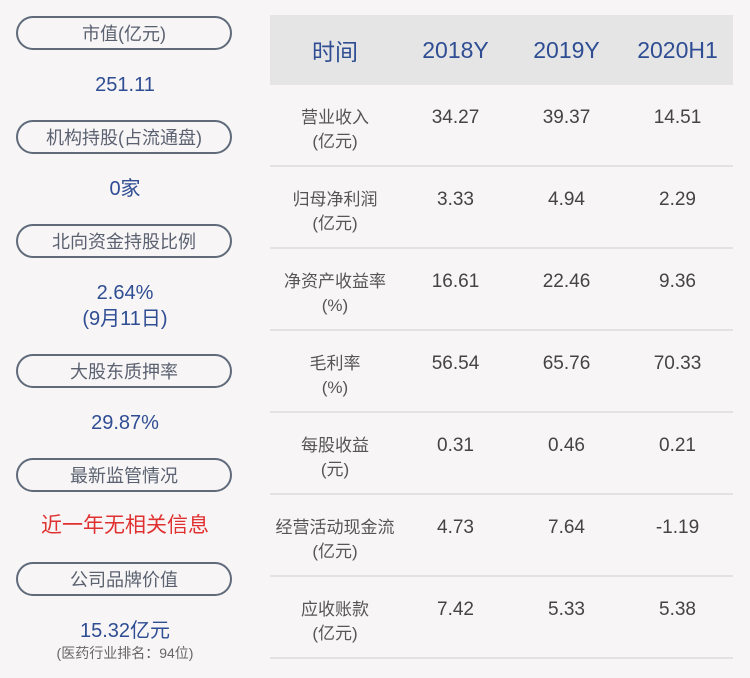 This screenshot has width=750, height=678. What do you see at coordinates (124, 33) in the screenshot?
I see `market-cap-label: 市值(亿元)` at bounding box center [124, 33].